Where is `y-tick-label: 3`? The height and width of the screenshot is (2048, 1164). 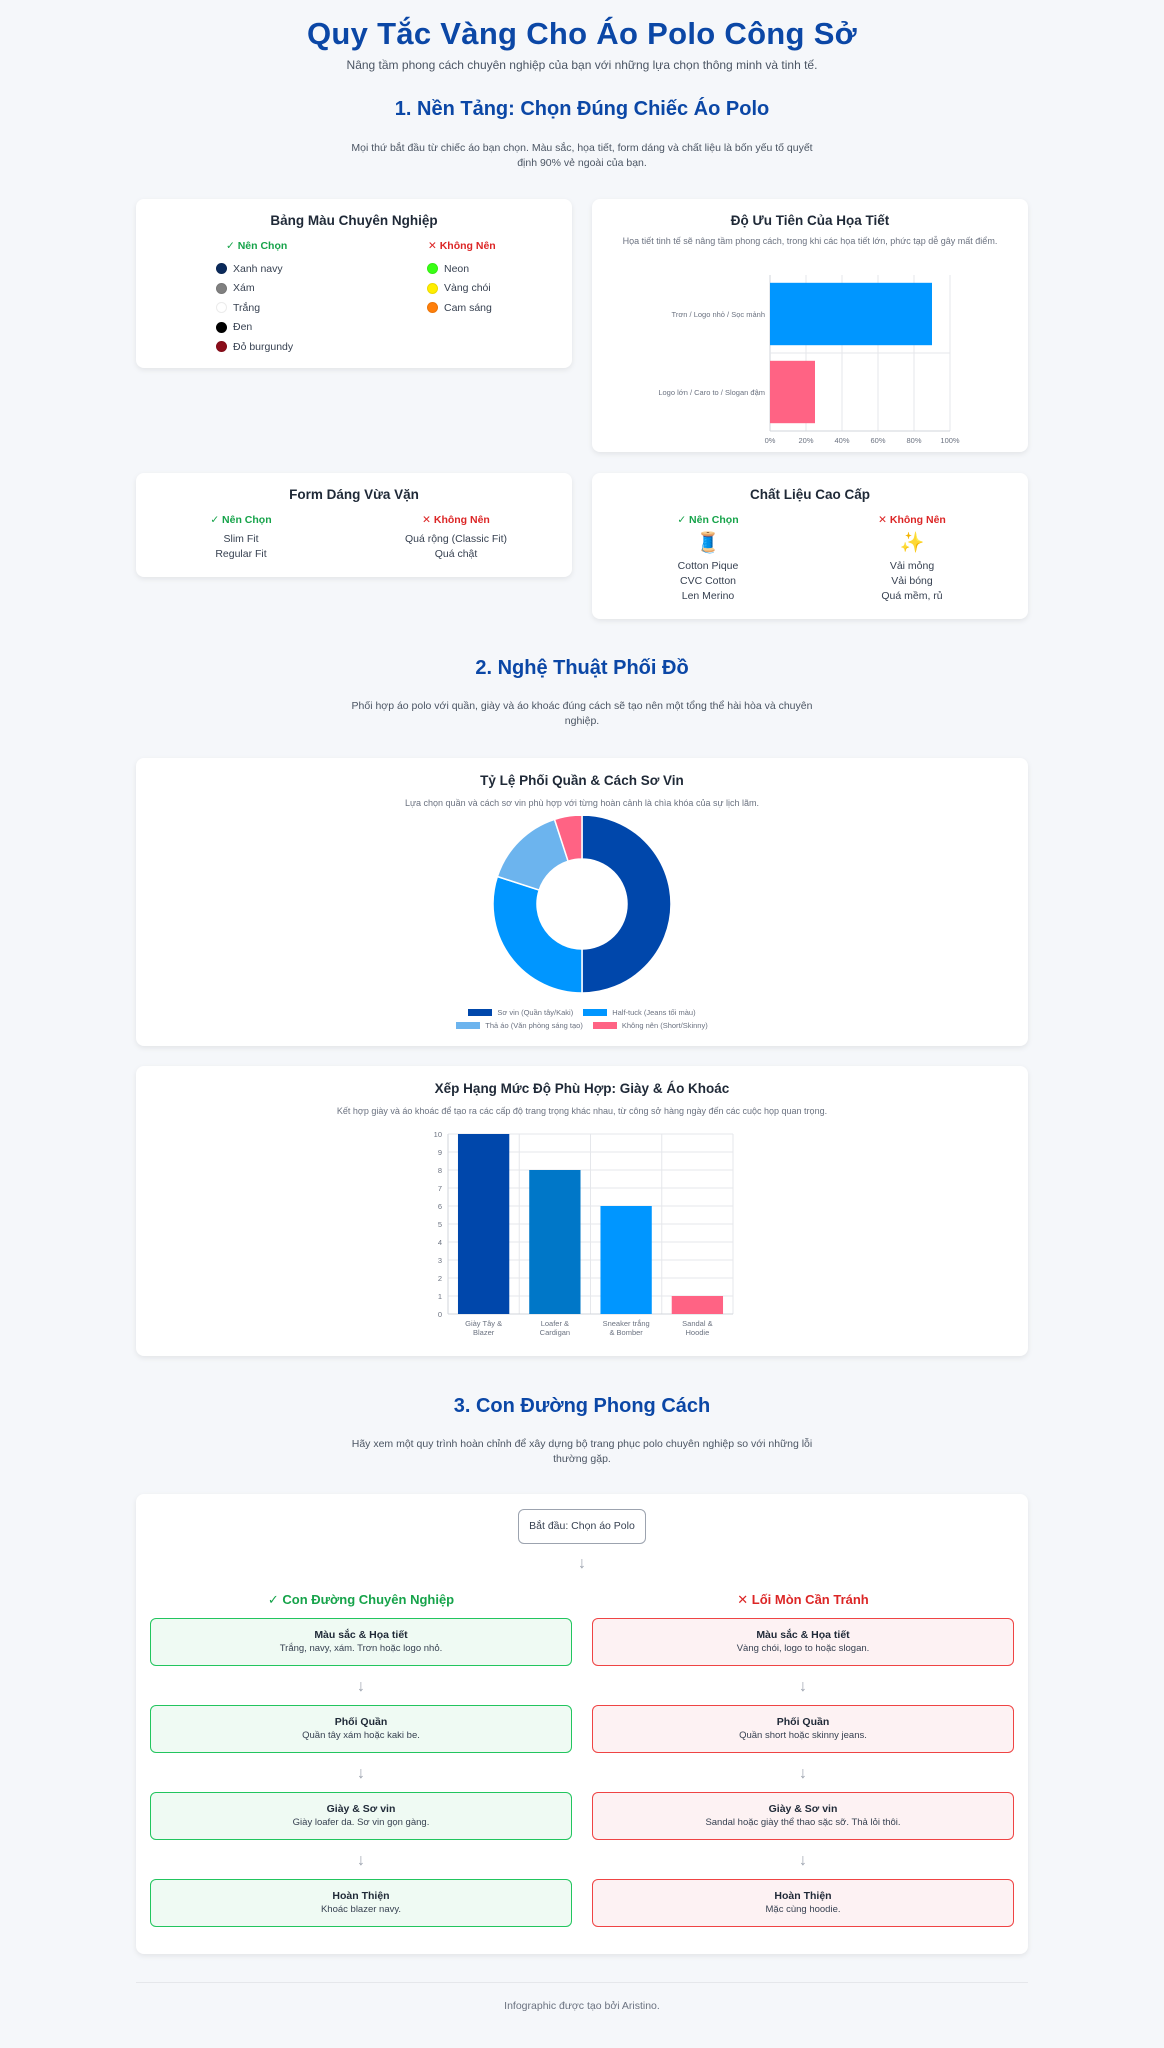 y-tick-label: 3 is located at coordinates (440, 1260).